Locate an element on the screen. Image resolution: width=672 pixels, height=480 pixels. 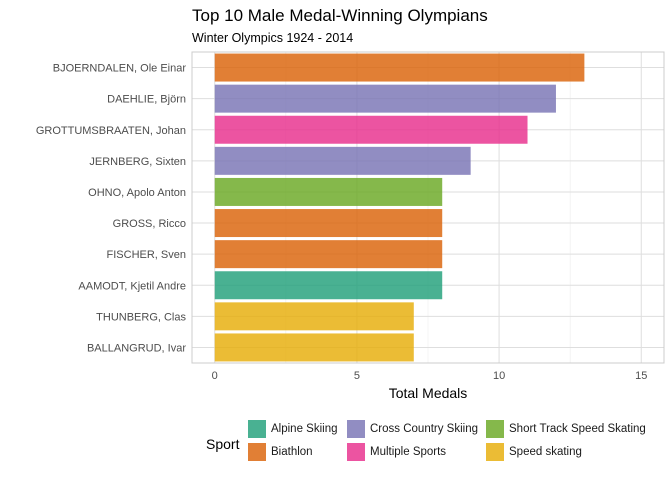
legend-label: Multiple Sports is located at coordinates (408, 452).